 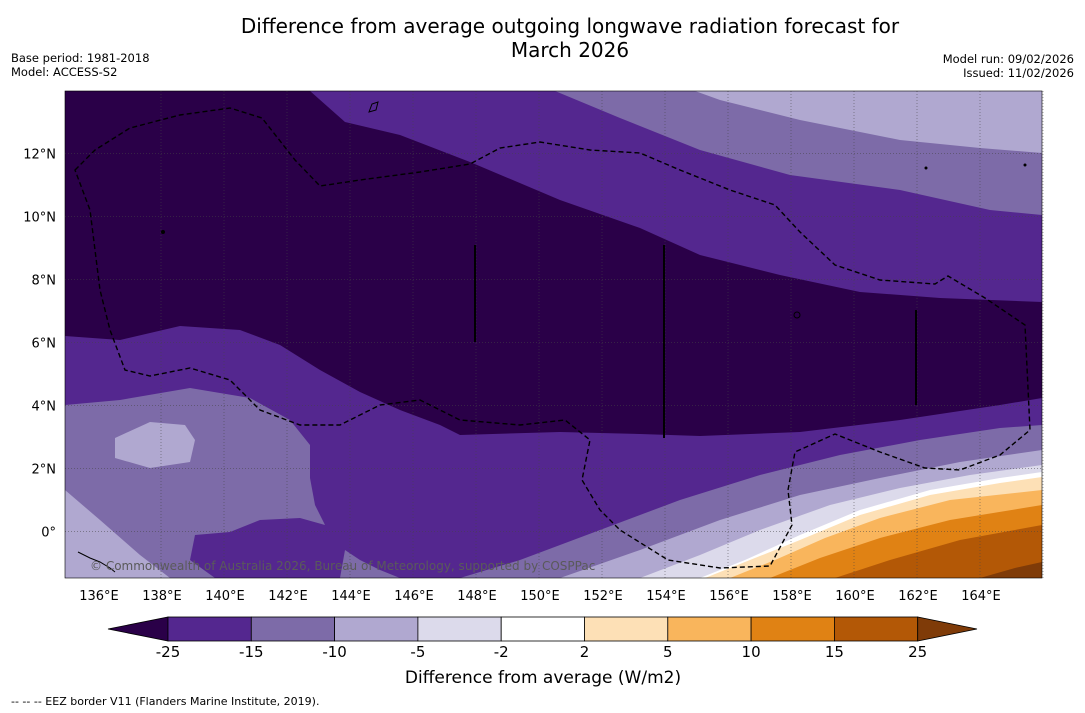 What do you see at coordinates (918, 652) in the screenshot?
I see `colorbar-tick-label: 25` at bounding box center [918, 652].